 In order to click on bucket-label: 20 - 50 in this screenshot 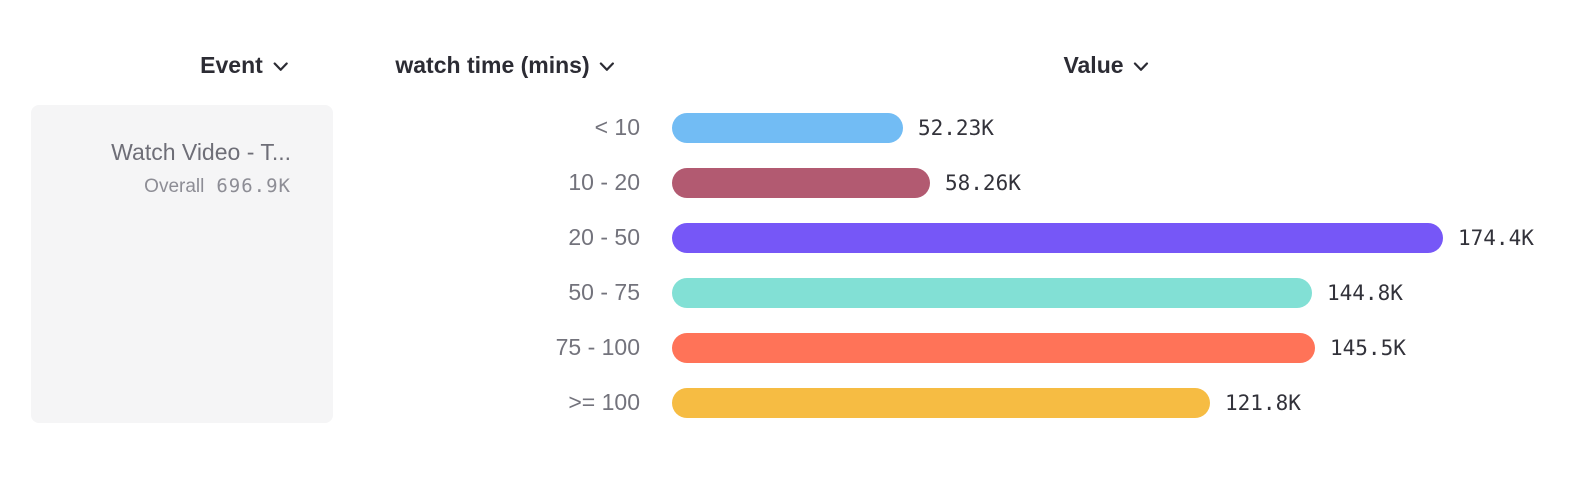, I will do `click(604, 237)`.